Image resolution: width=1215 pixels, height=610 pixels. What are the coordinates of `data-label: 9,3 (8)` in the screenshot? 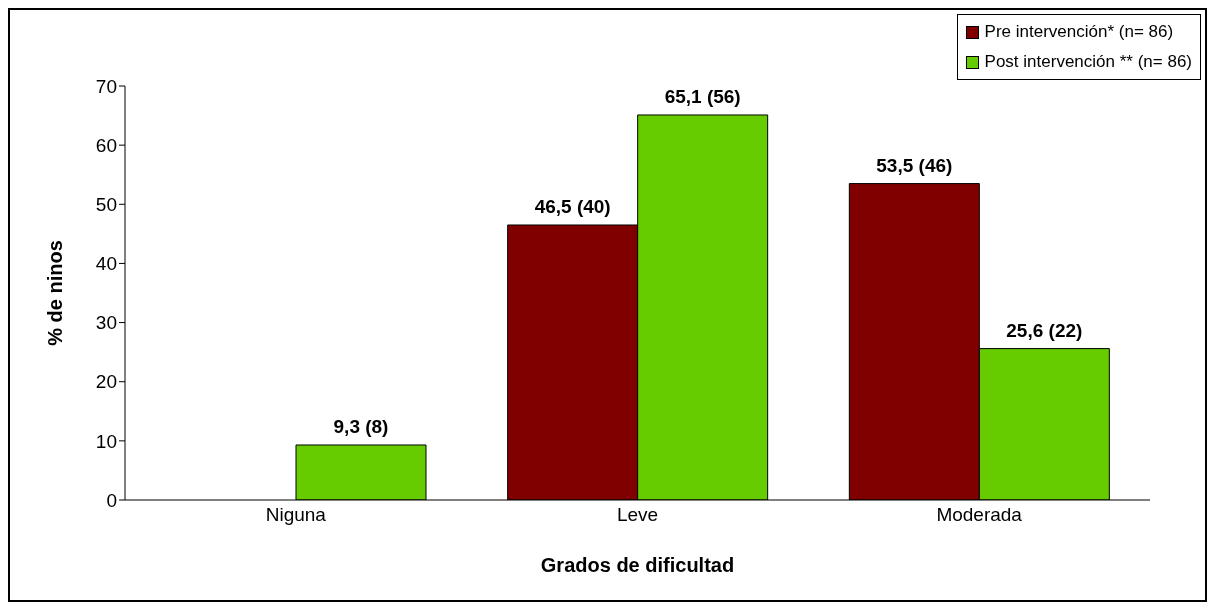 It's located at (361, 426).